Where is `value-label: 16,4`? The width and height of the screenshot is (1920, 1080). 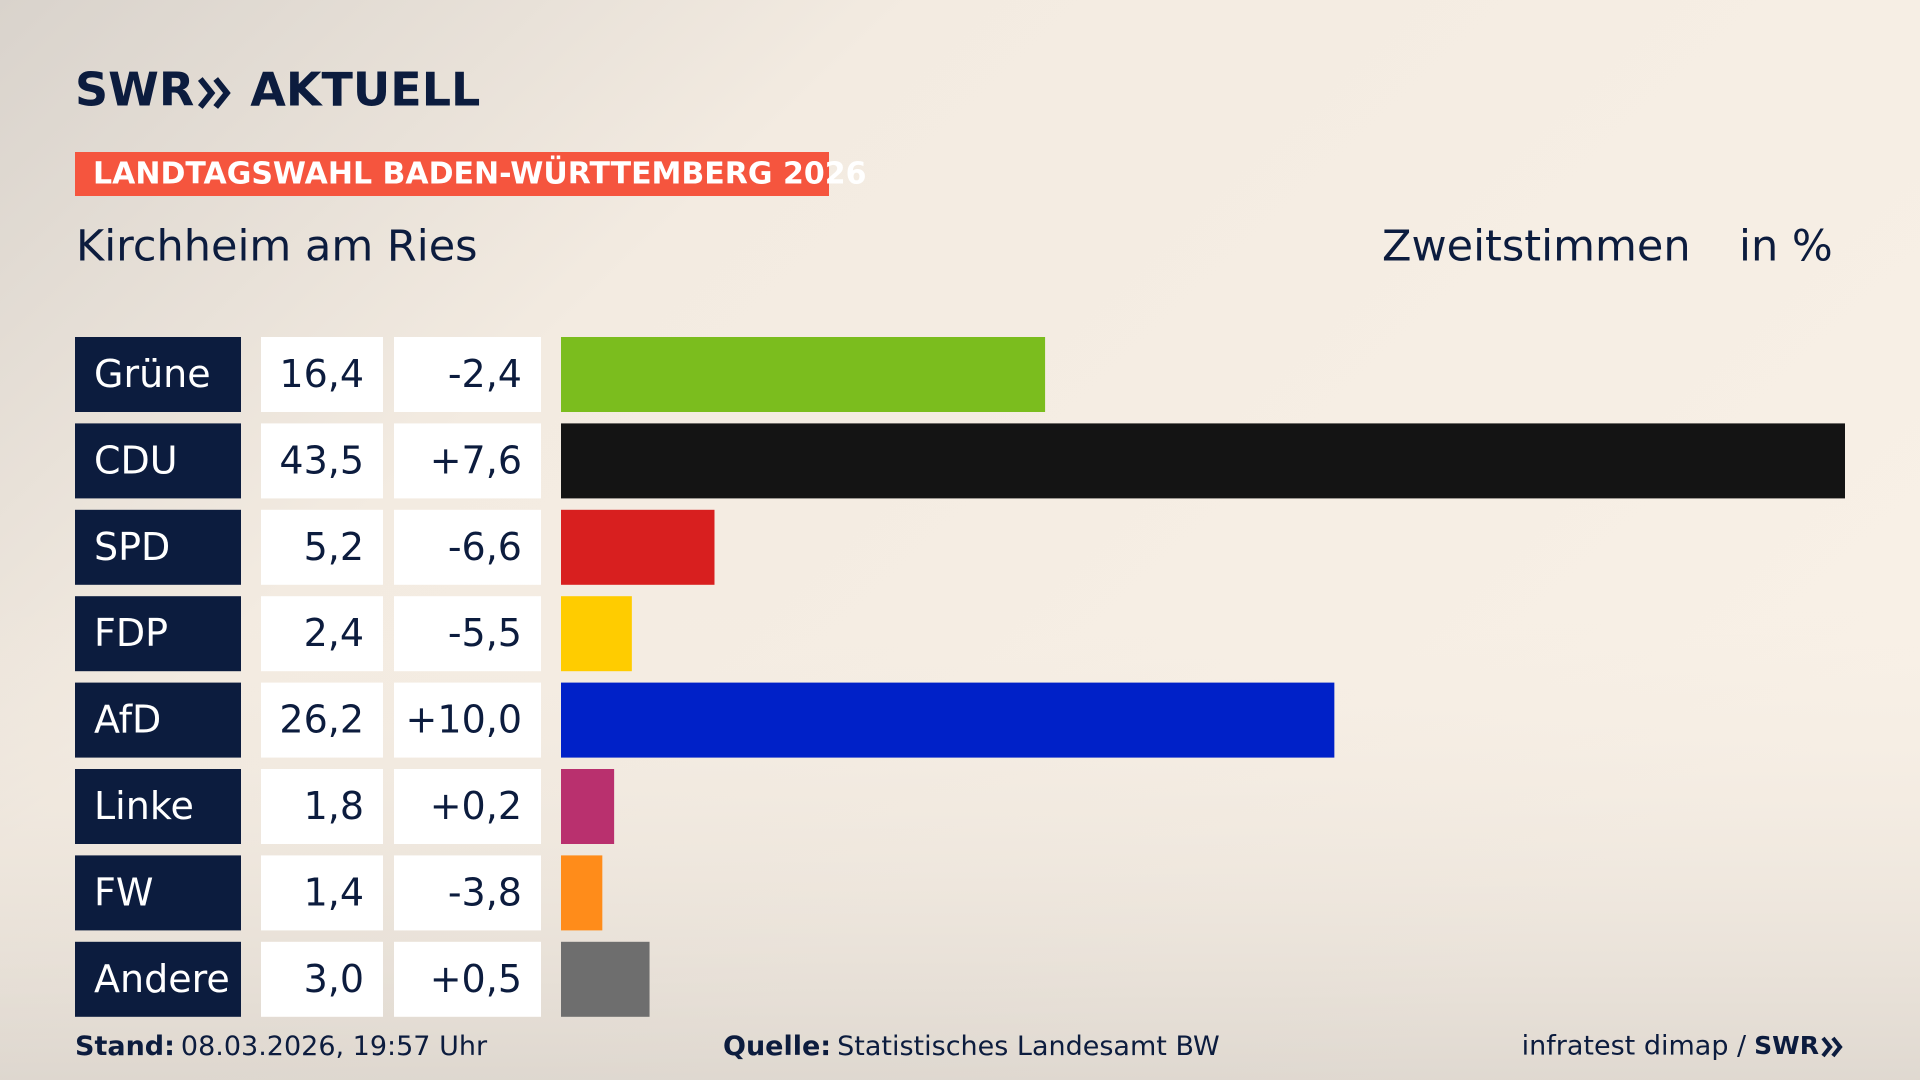
value-label: 16,4 is located at coordinates (321, 374).